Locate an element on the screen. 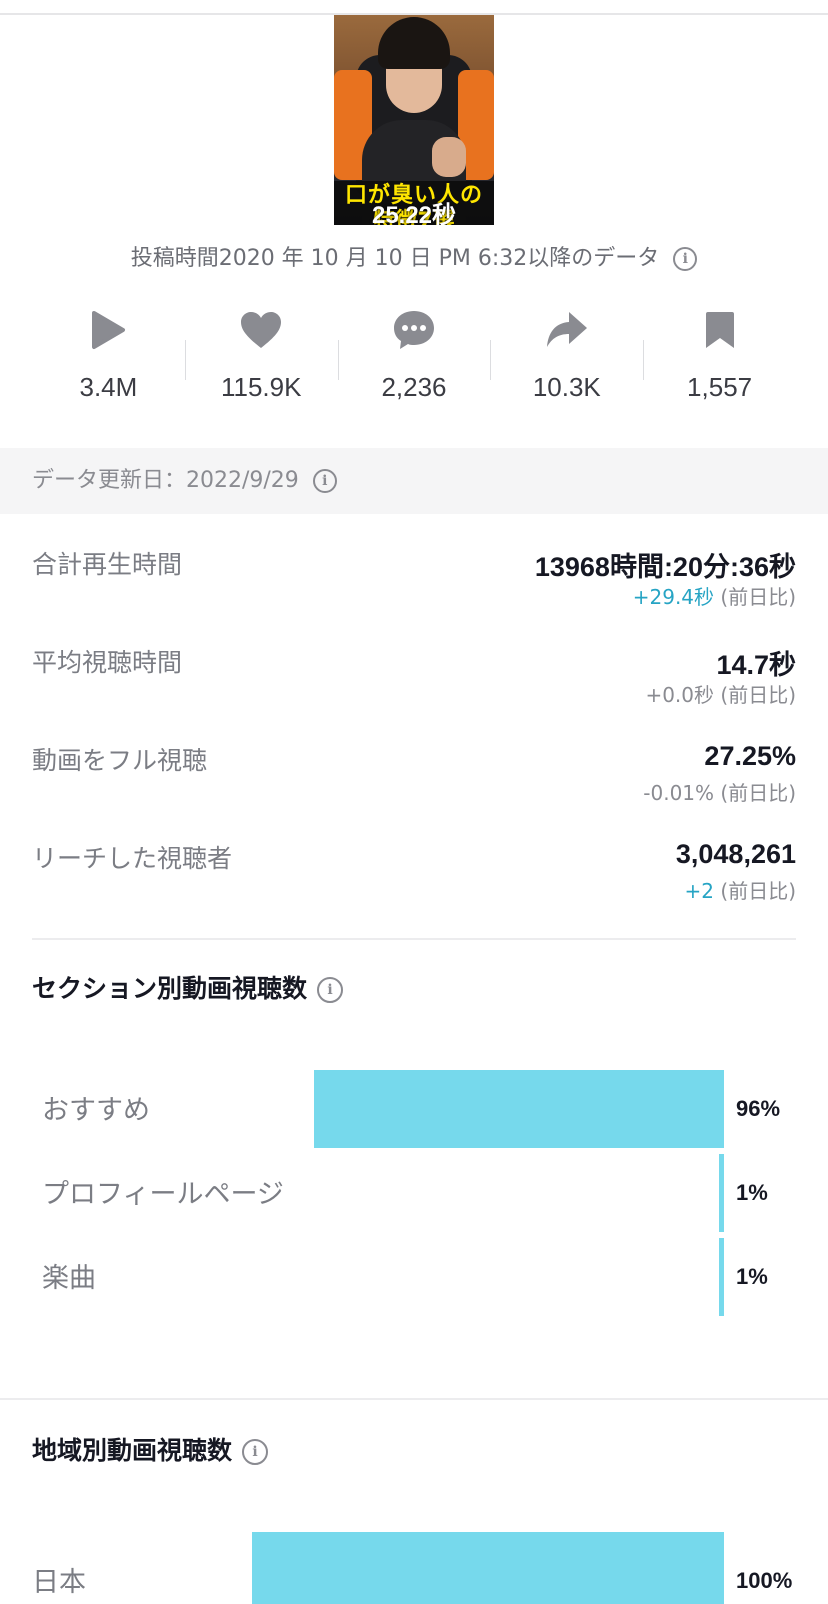 This screenshot has width=828, height=1604. video-thumbnail: 口が臭い人の 特徴7選 25.22秒 is located at coordinates (414, 120).